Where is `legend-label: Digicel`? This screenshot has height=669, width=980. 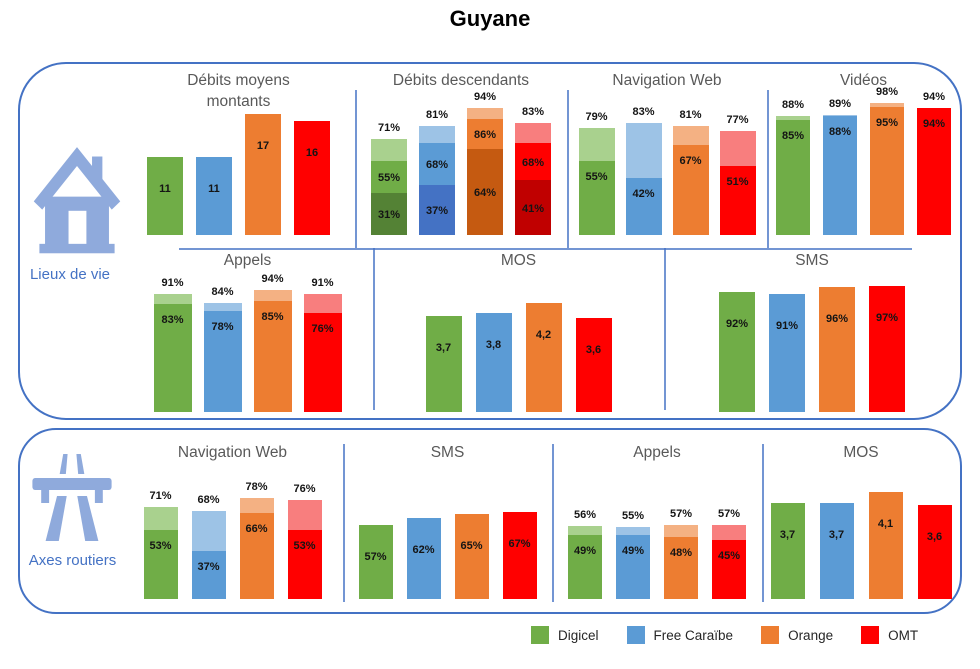 legend-label: Digicel is located at coordinates (578, 635).